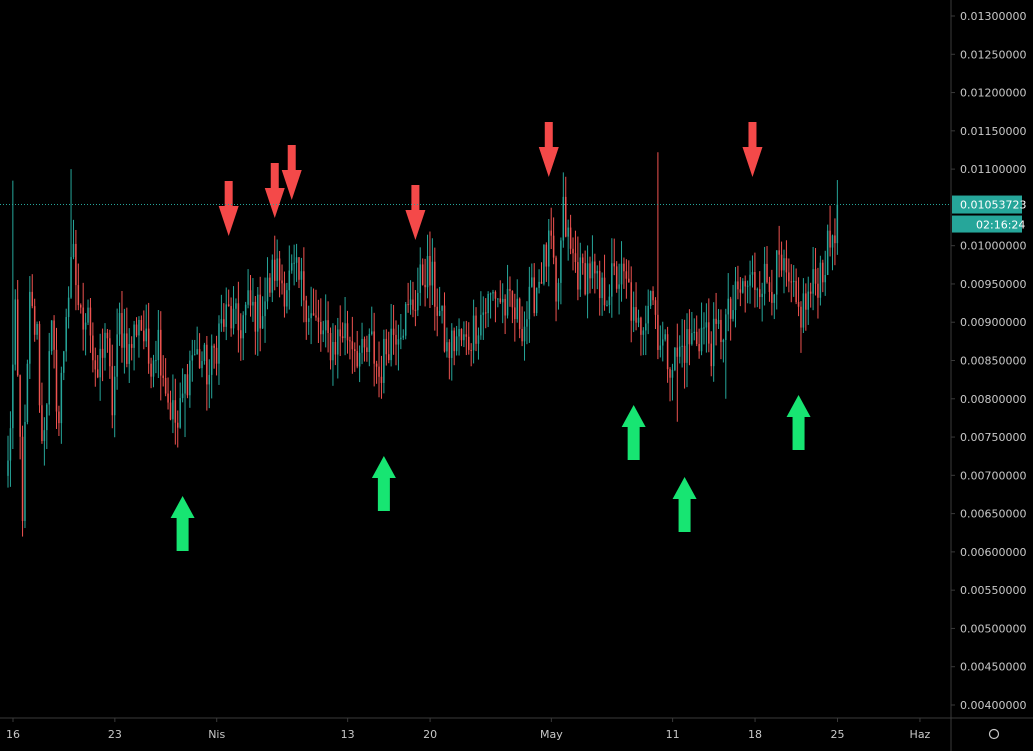 This screenshot has width=1033, height=751. I want to click on price-tick-label: 0.00600000, so click(993, 552).